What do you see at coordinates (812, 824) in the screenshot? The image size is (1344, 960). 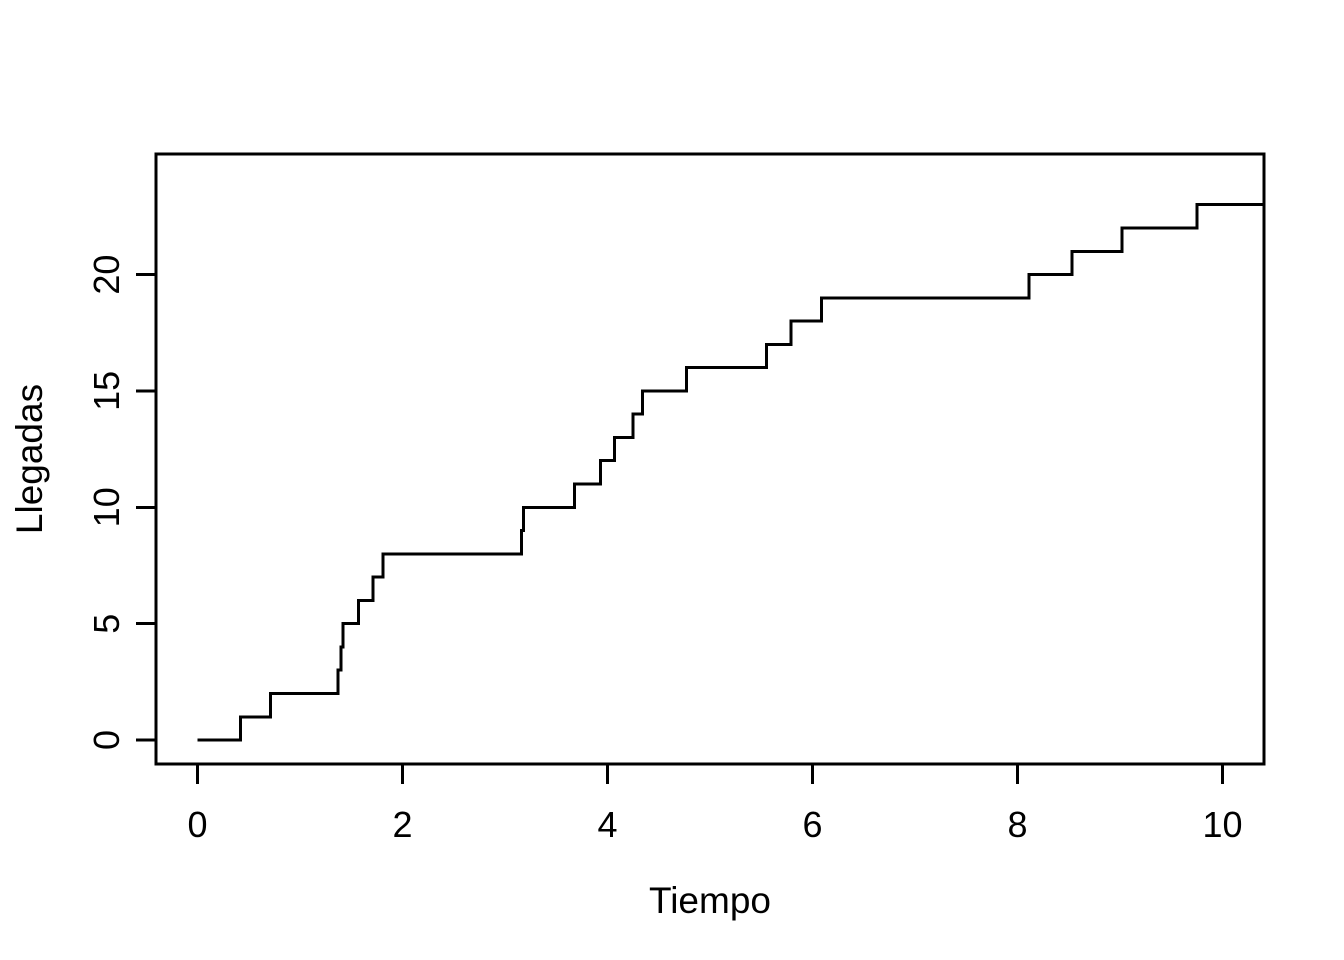 I see `x-tick-label: 6` at bounding box center [812, 824].